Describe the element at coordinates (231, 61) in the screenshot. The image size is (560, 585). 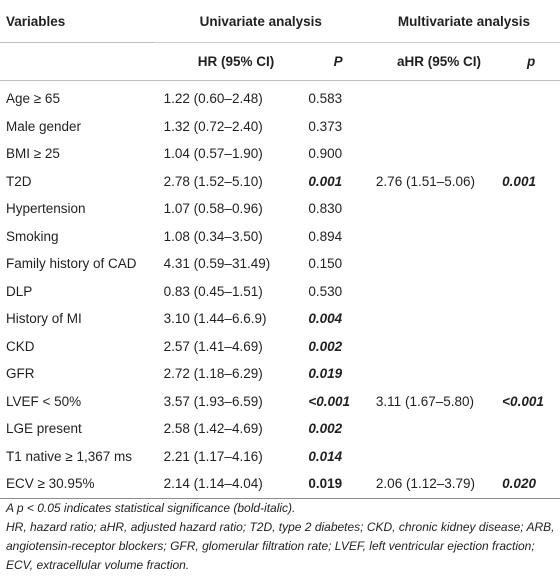
I see `header-hr: HR (95% CI)` at that location.